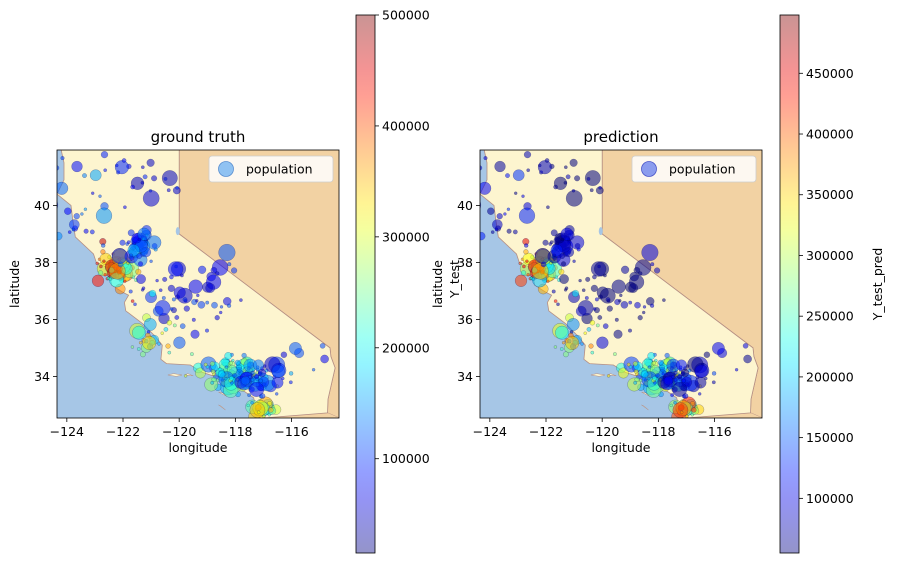 The image size is (898, 564). I want to click on x-axis-label: longitude, so click(198, 447).